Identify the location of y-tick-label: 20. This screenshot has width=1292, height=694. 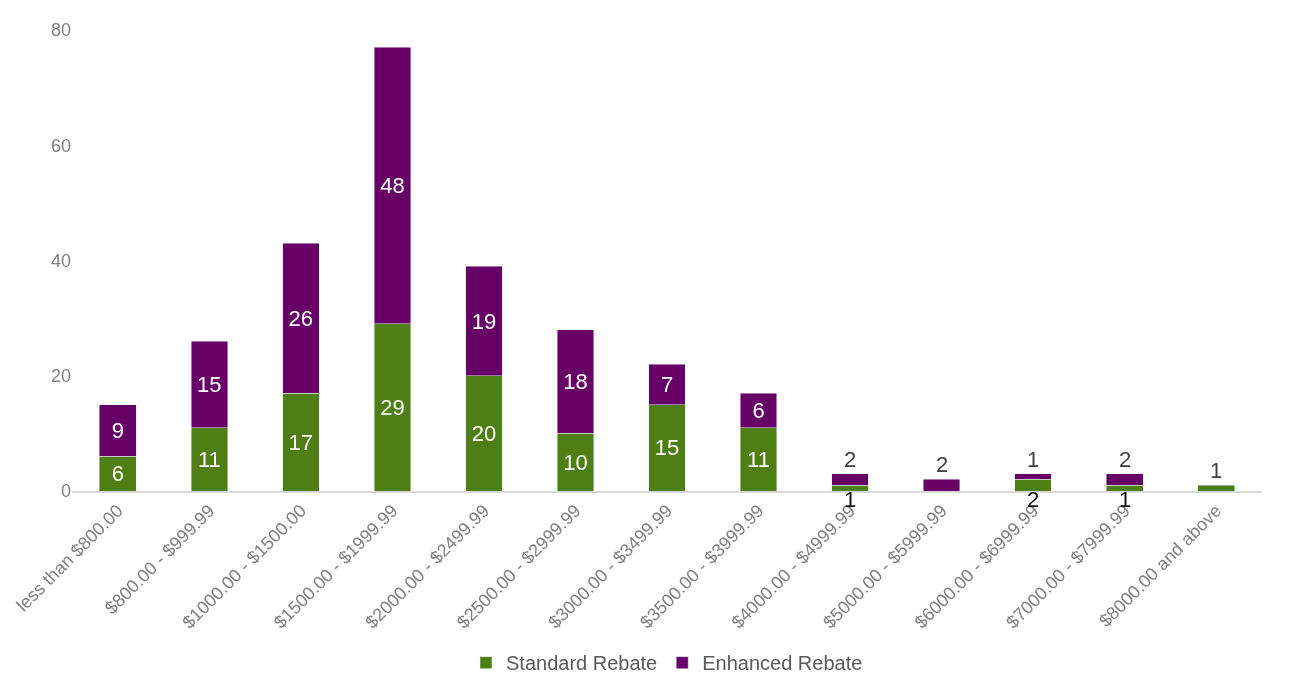
(60, 376).